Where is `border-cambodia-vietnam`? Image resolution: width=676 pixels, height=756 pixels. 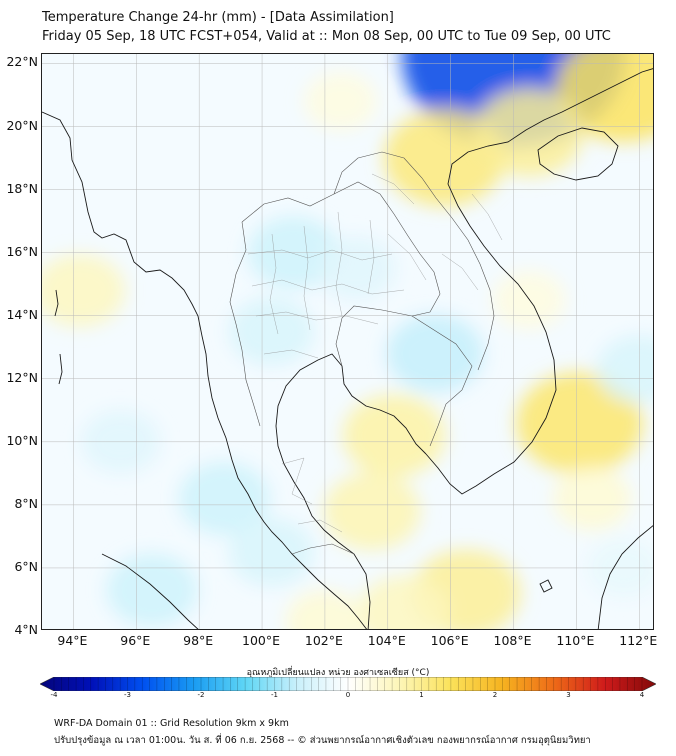
border-cambodia-vietnam is located at coordinates (442, 381).